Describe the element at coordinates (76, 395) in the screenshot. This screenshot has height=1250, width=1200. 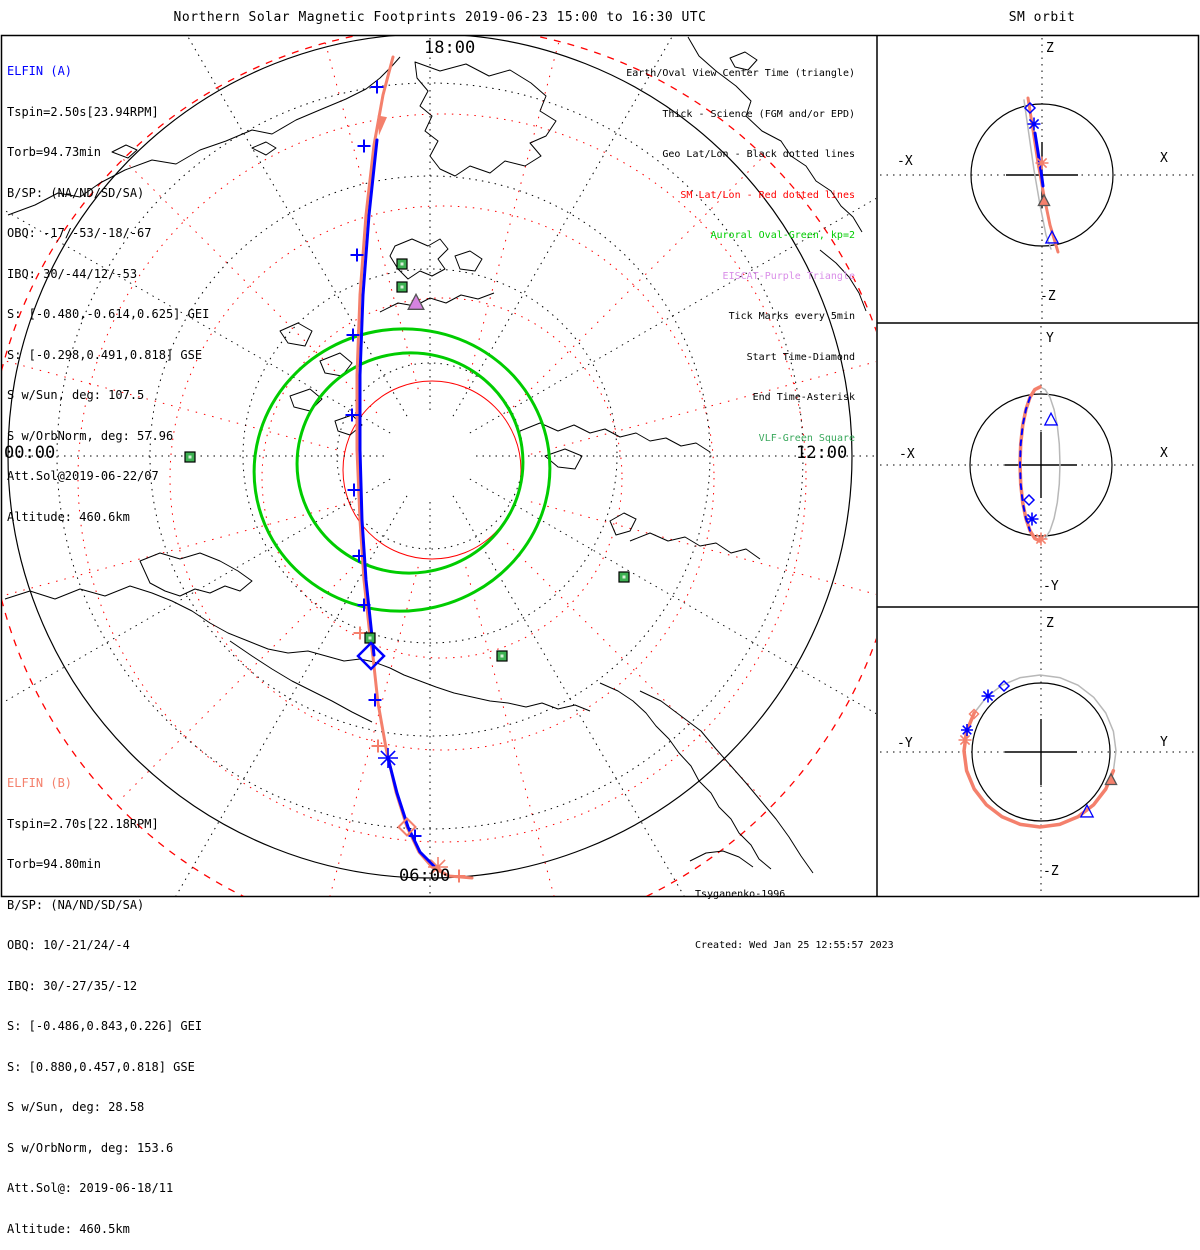
I see `elfin-a-line: S w/Sun, deg: 107.5` at that location.